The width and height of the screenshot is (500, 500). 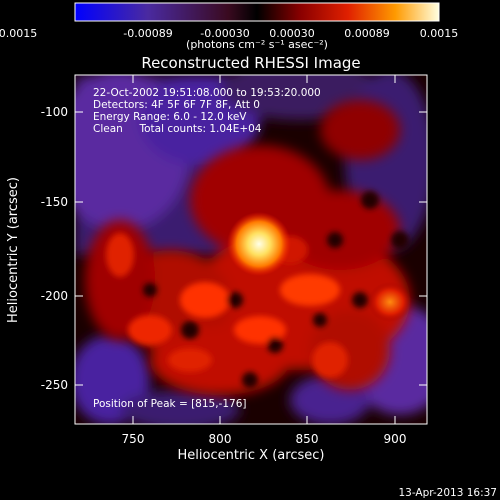 I want to click on info-detectors: Detectors: 4F 5F 6F 7F 8F, Att 0, so click(x=176, y=105).